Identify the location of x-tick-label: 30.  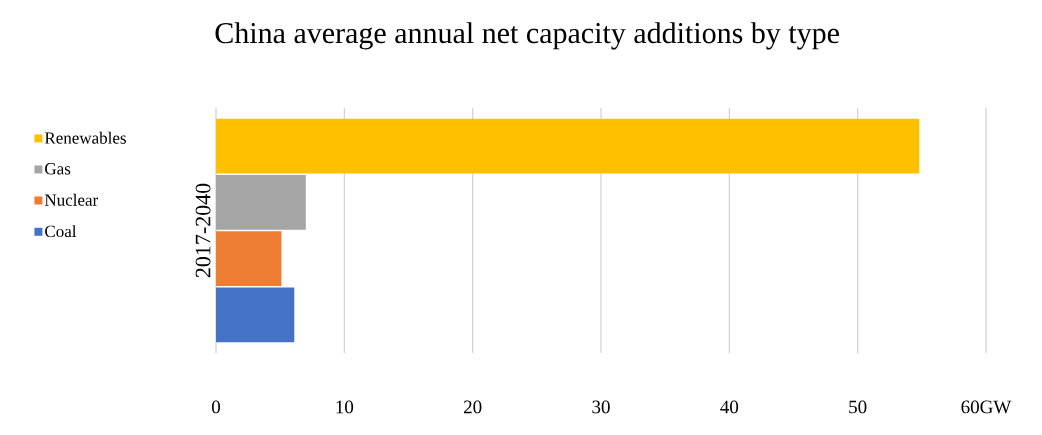
(601, 407).